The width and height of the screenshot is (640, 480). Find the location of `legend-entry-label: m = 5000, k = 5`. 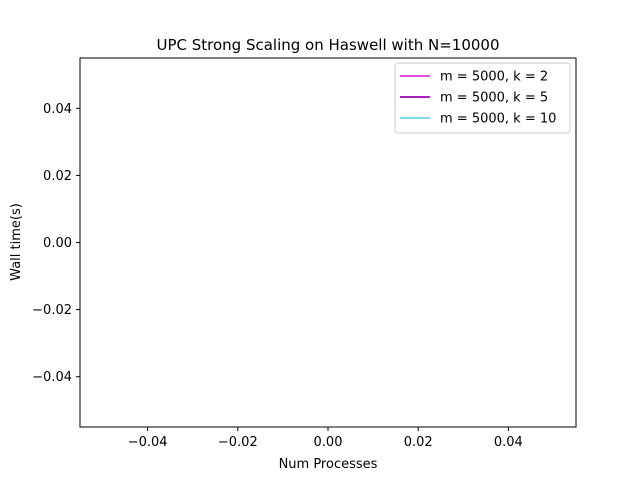

legend-entry-label: m = 5000, k = 5 is located at coordinates (494, 98).